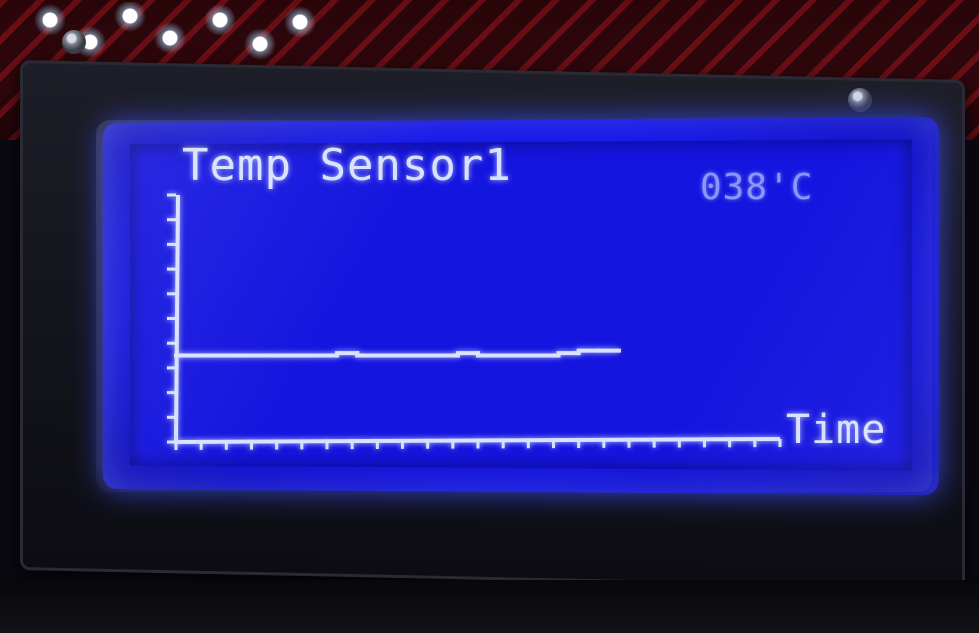 The width and height of the screenshot is (979, 633). What do you see at coordinates (756, 188) in the screenshot?
I see `temperature-reading: 038'C` at bounding box center [756, 188].